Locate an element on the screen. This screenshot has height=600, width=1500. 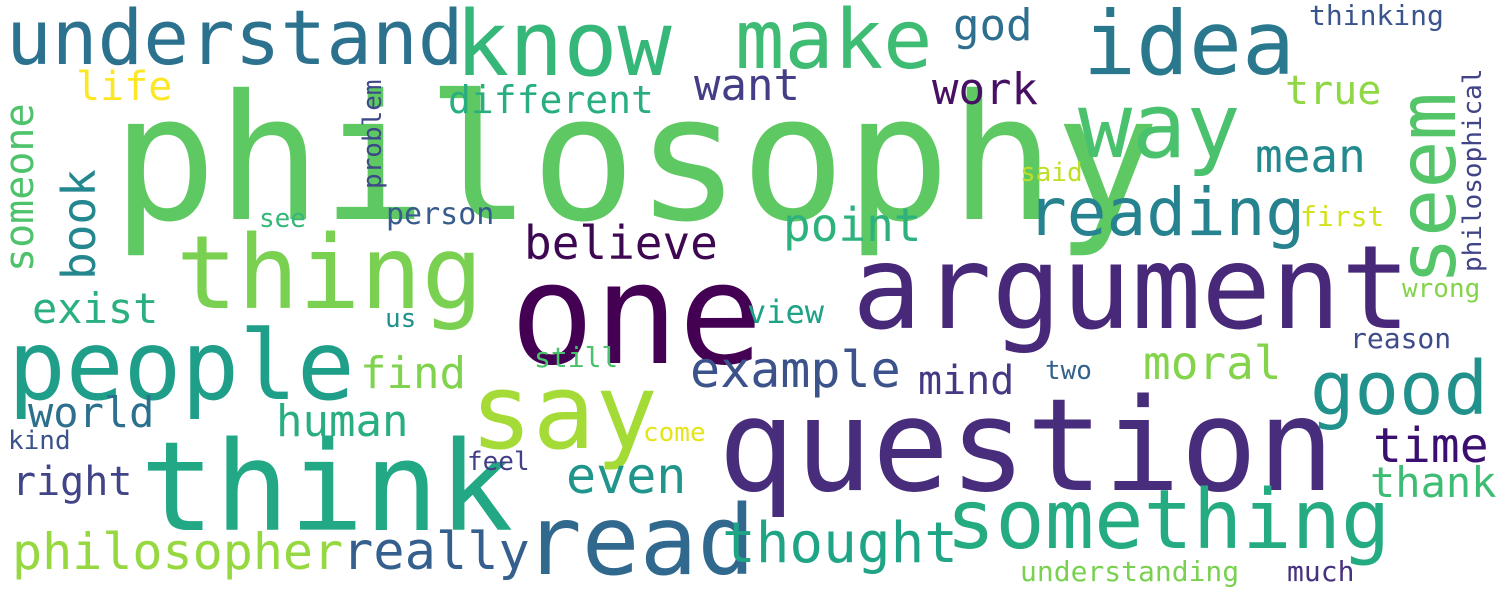
word-two: two is located at coordinates (1068, 371).